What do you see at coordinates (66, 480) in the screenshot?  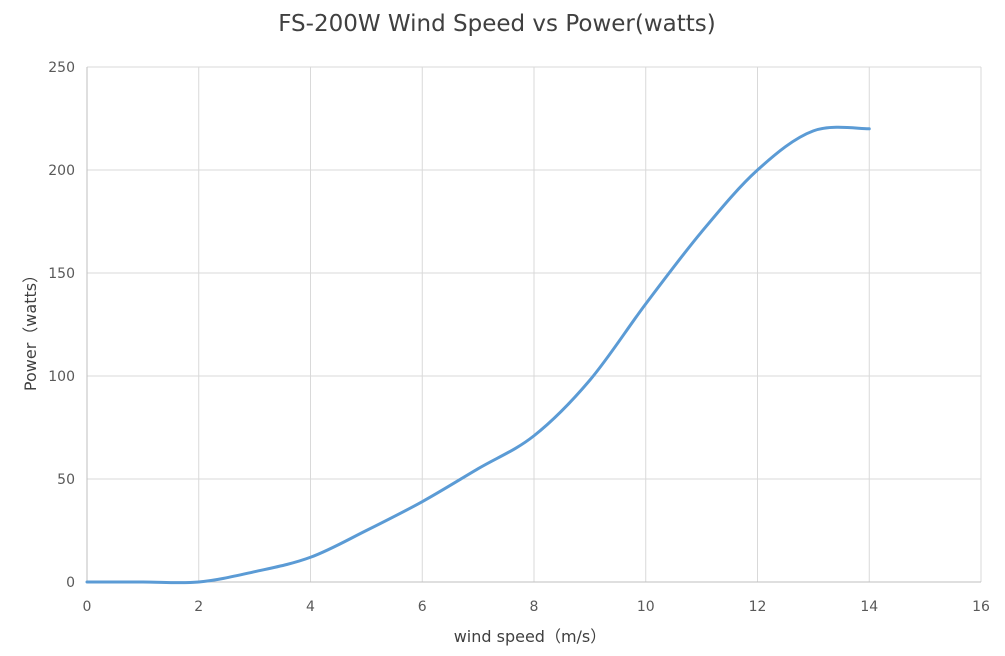 I see `y-tick-label: 50` at bounding box center [66, 480].